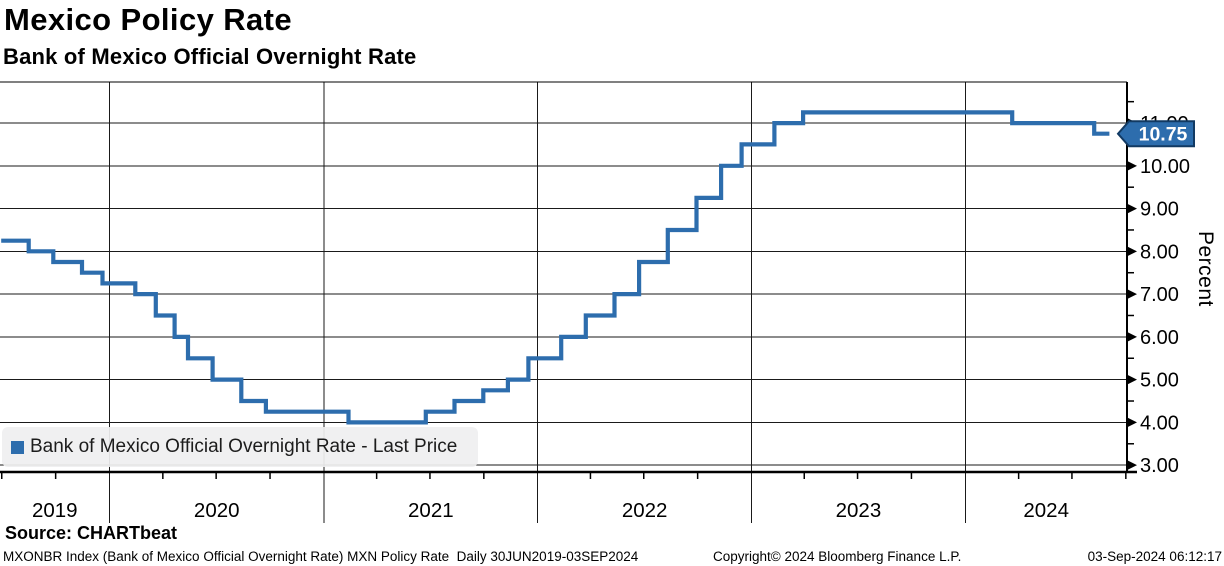  Describe the element at coordinates (17, 447) in the screenshot. I see `legend-series-marker-icon` at that location.